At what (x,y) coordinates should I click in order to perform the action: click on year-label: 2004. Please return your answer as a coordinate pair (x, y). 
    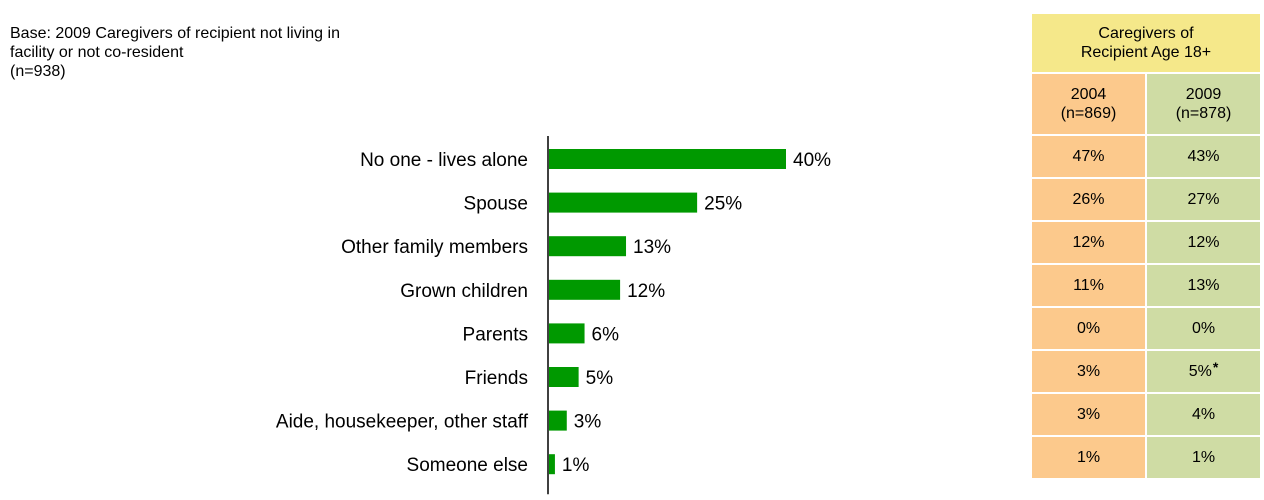
    Looking at the image, I should click on (1088, 94).